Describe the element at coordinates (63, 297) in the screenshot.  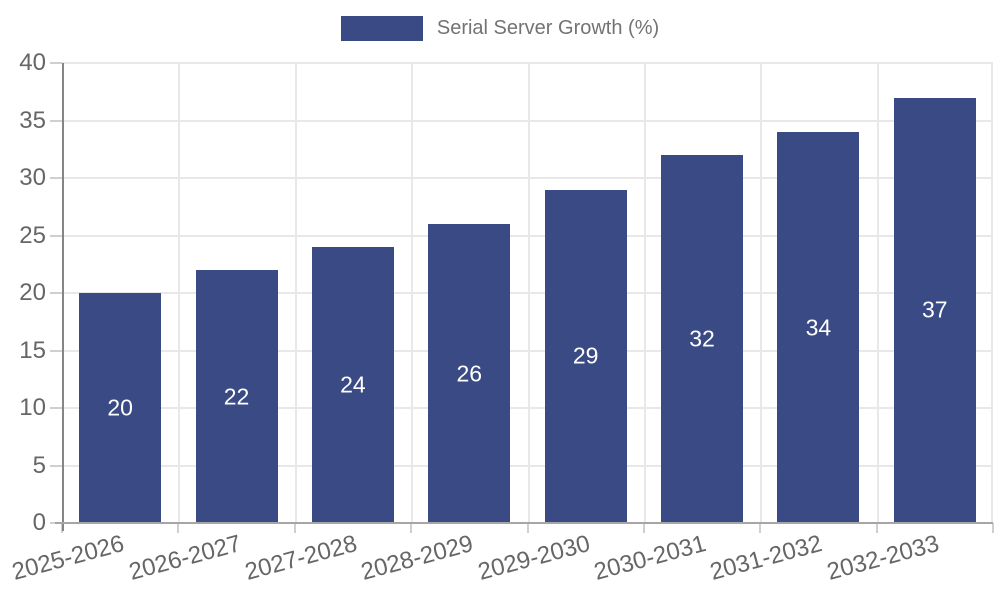
I see `y-axis-line` at that location.